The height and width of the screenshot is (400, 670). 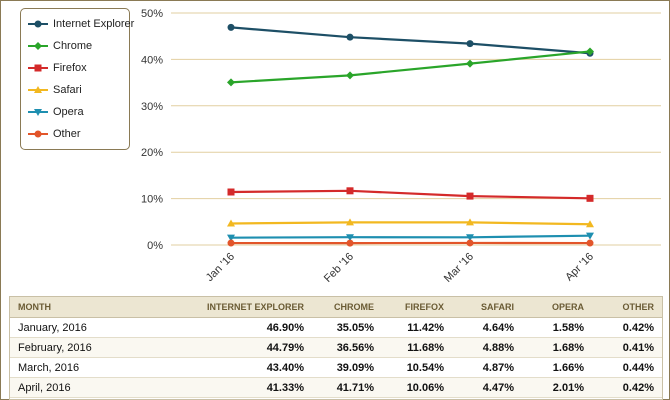 What do you see at coordinates (244, 307) in the screenshot?
I see `column-header-internet-explorer: INTERNET EXPLORER` at bounding box center [244, 307].